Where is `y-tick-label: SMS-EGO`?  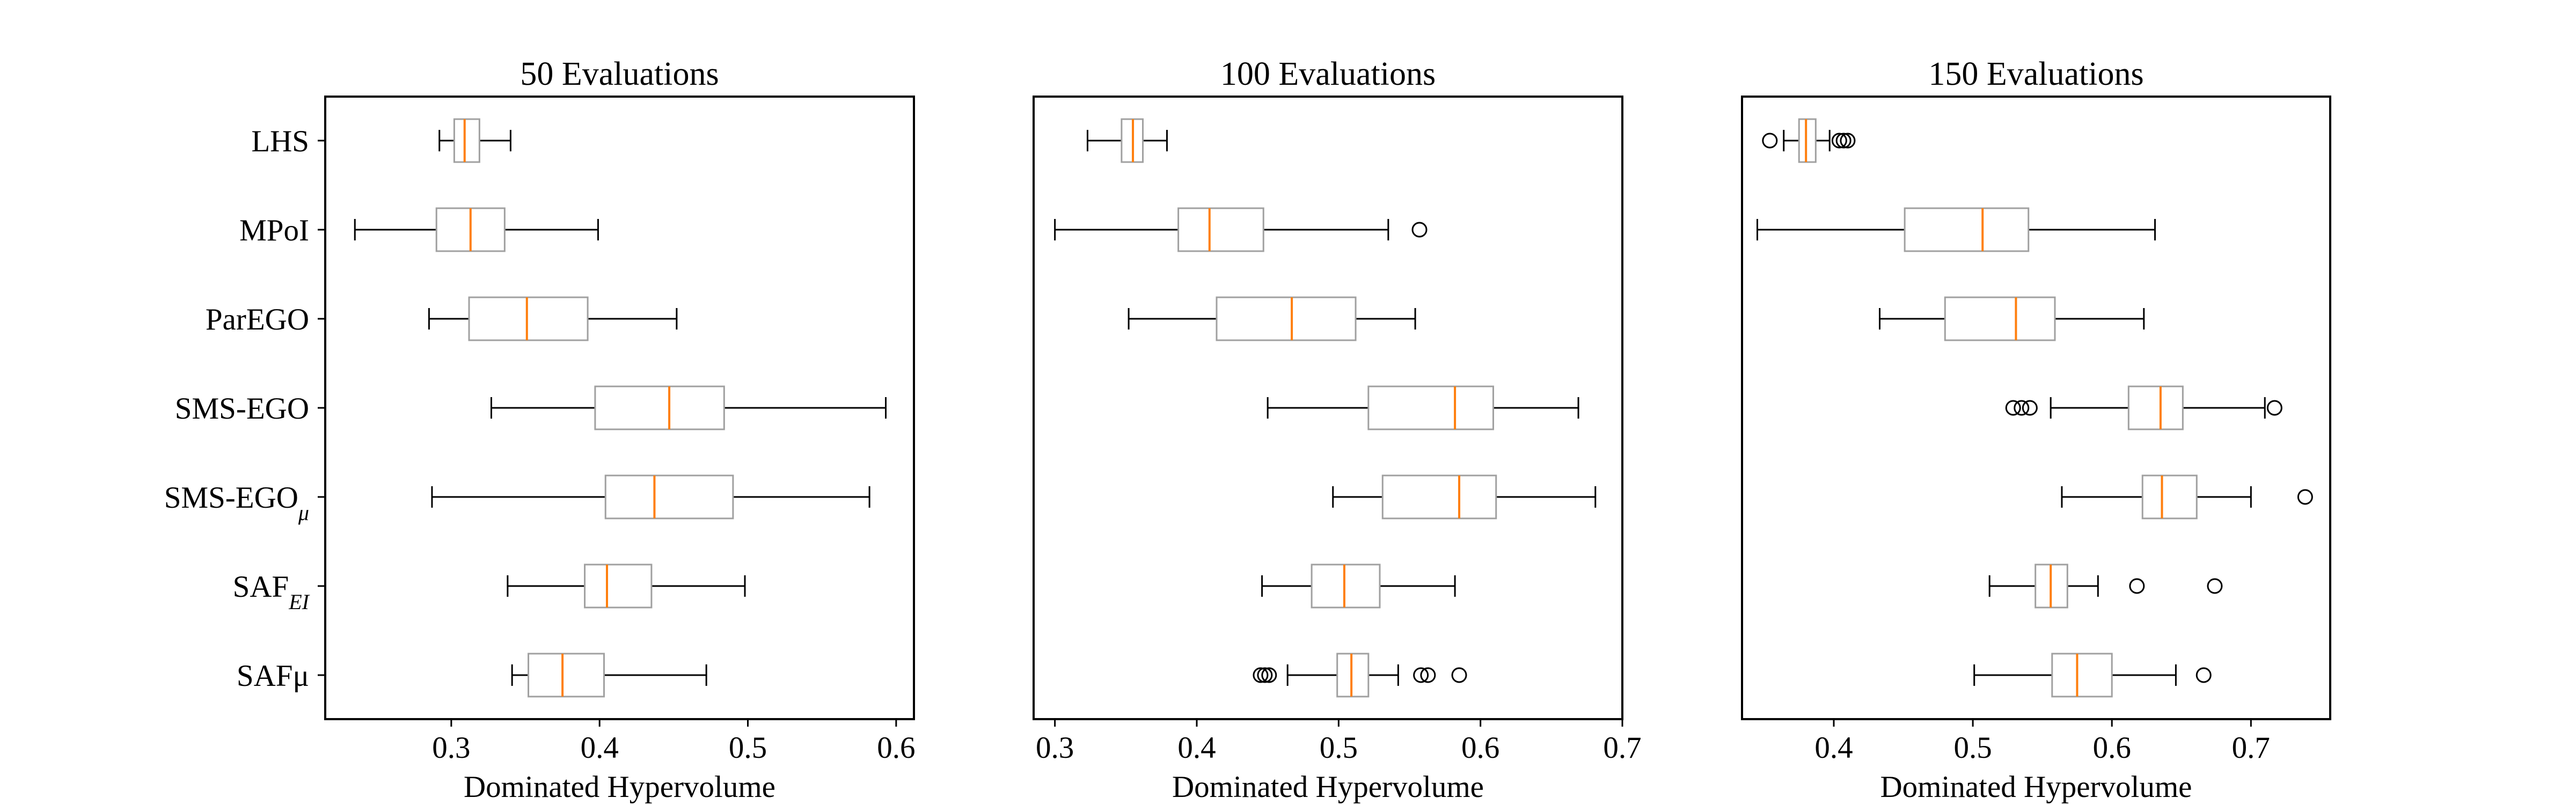
y-tick-label: SMS-EGO is located at coordinates (242, 409).